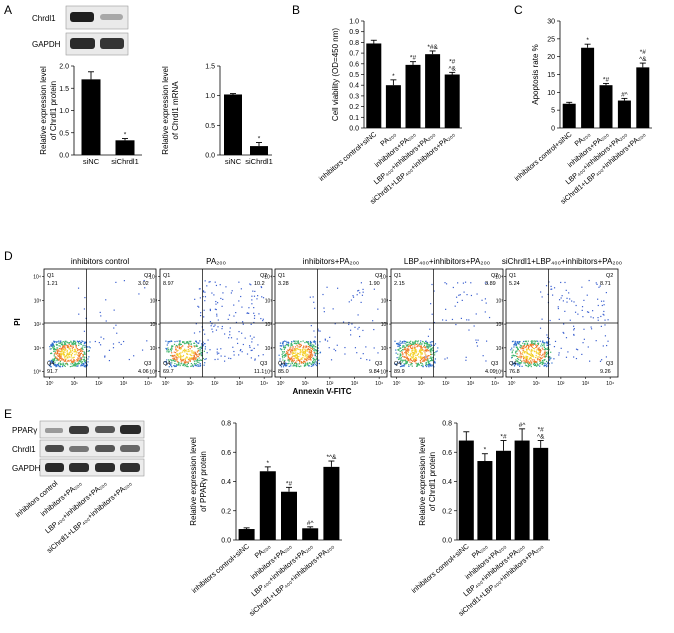 The height and width of the screenshot is (633, 674). What do you see at coordinates (514, 372) in the screenshot?
I see `quadrant-q4-value: 76.8` at bounding box center [514, 372].